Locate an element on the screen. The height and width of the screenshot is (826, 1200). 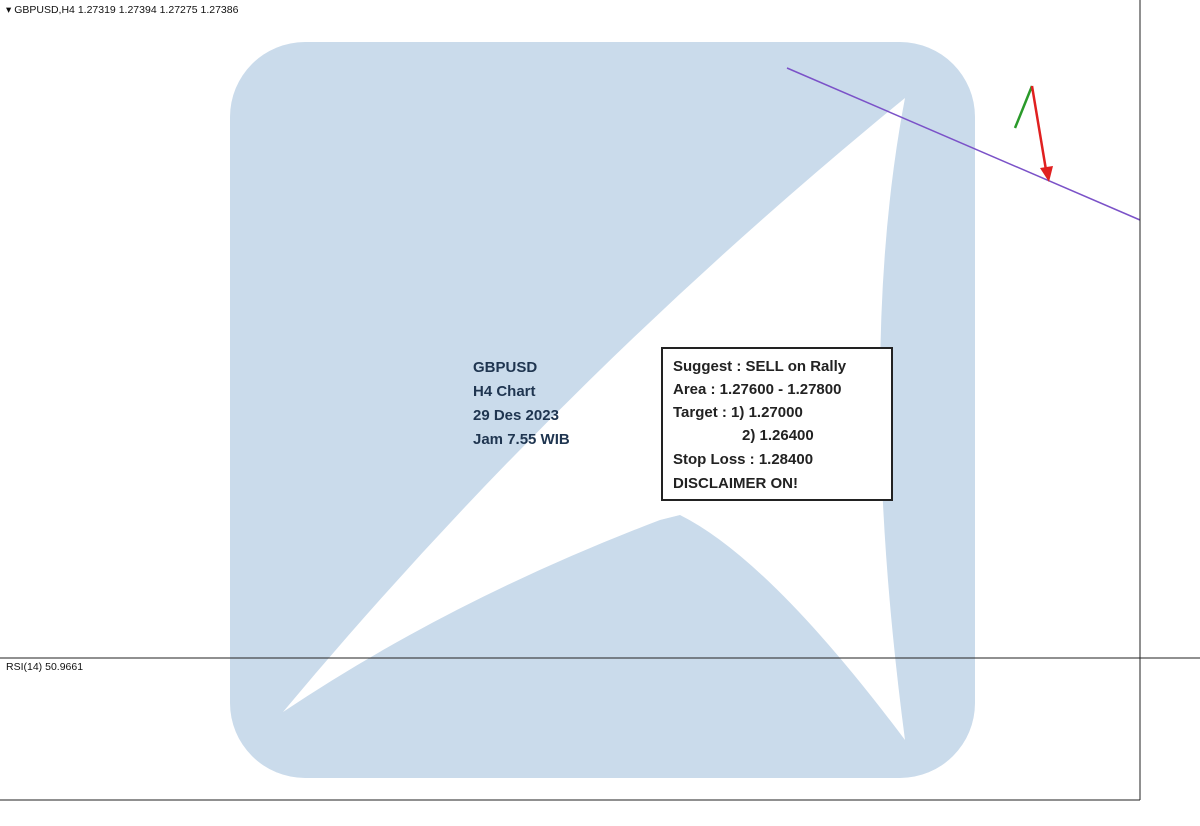
rsi-title: RSI(14) is located at coordinates (24, 667).